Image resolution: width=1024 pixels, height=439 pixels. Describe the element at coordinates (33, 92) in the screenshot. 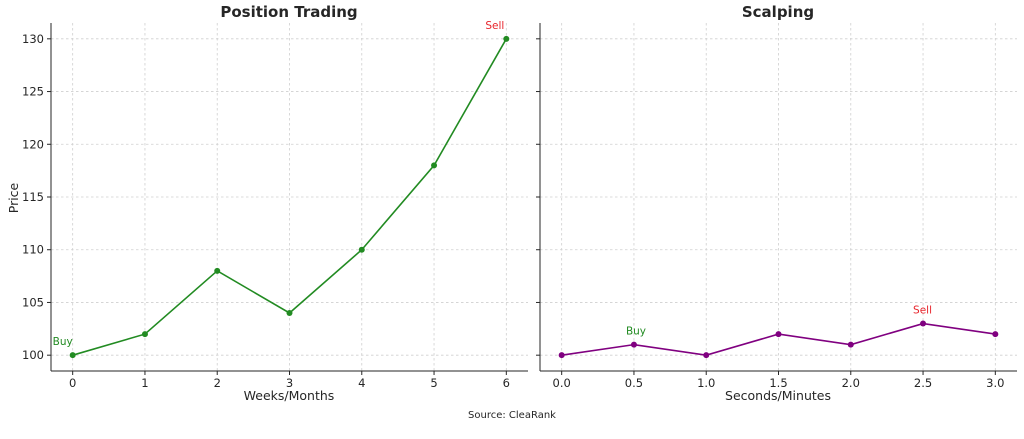

I see `y-tick-label: 125` at that location.